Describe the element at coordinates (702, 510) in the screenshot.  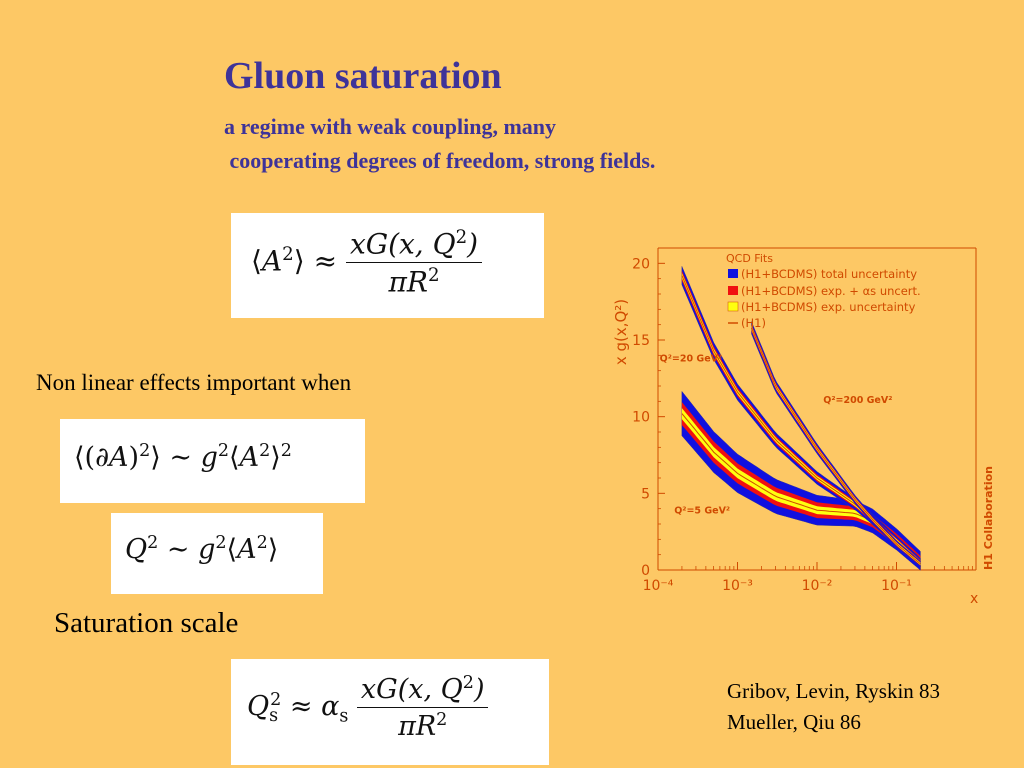
I see `series-label-0: Q²=5 GeV²` at that location.